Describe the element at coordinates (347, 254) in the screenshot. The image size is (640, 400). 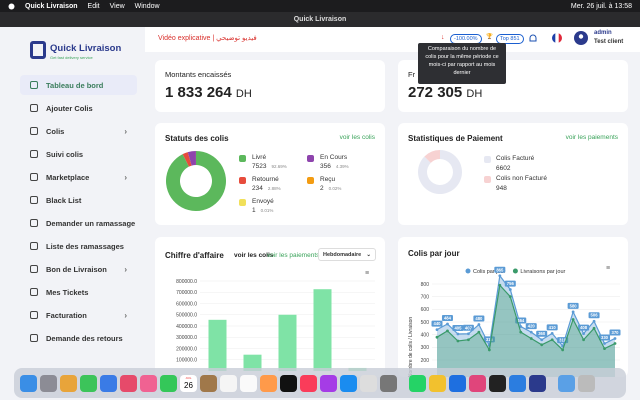
I see `period-select: Hebdomadaire ⌄` at that location.